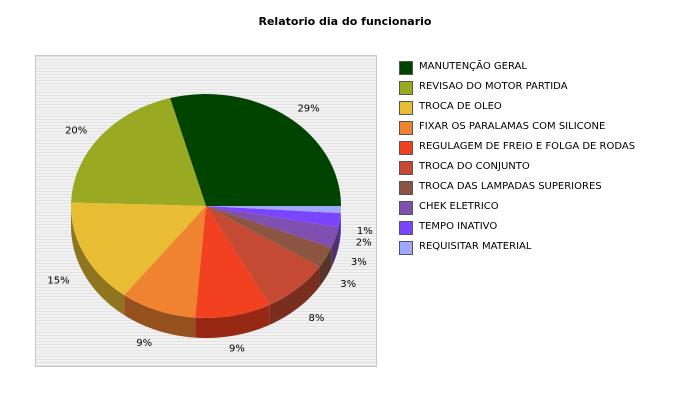 Image resolution: width=690 pixels, height=400 pixels. Describe the element at coordinates (76, 130) in the screenshot. I see `slice-value-label: 20%` at that location.